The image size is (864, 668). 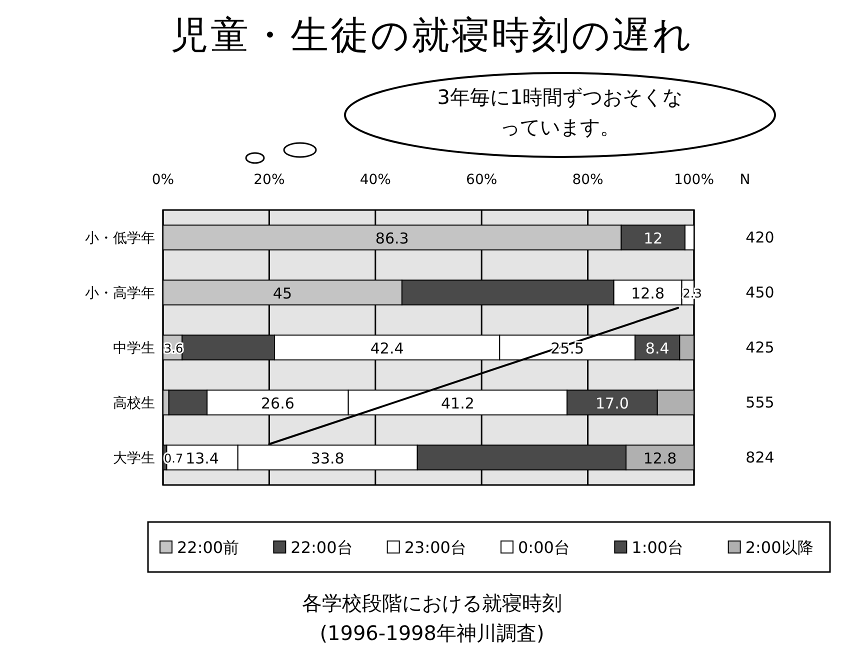 I want to click on text: 3年毎に1時間ずつおそくなっています。, so click(x=560, y=112).